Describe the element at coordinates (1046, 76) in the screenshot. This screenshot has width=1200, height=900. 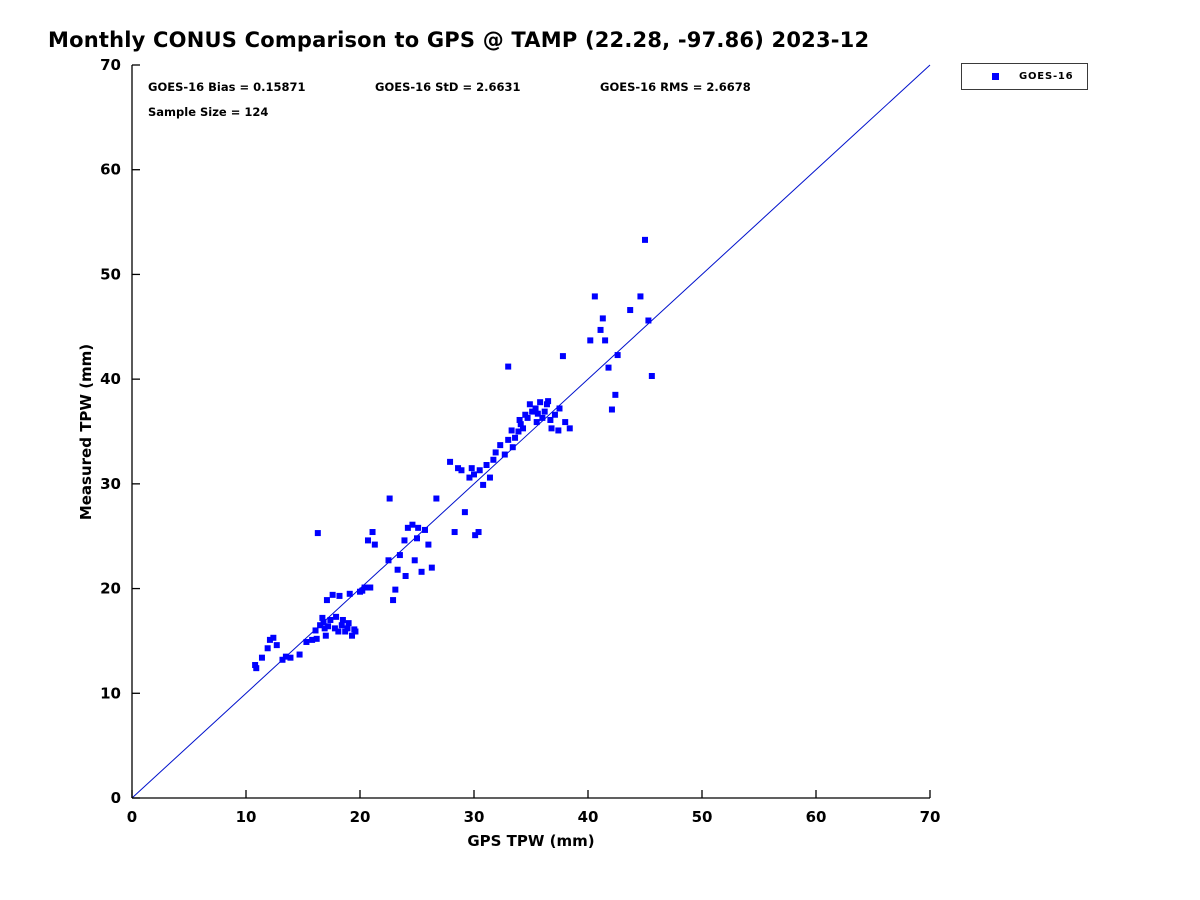
I see `legend-label: GOES-16` at that location.